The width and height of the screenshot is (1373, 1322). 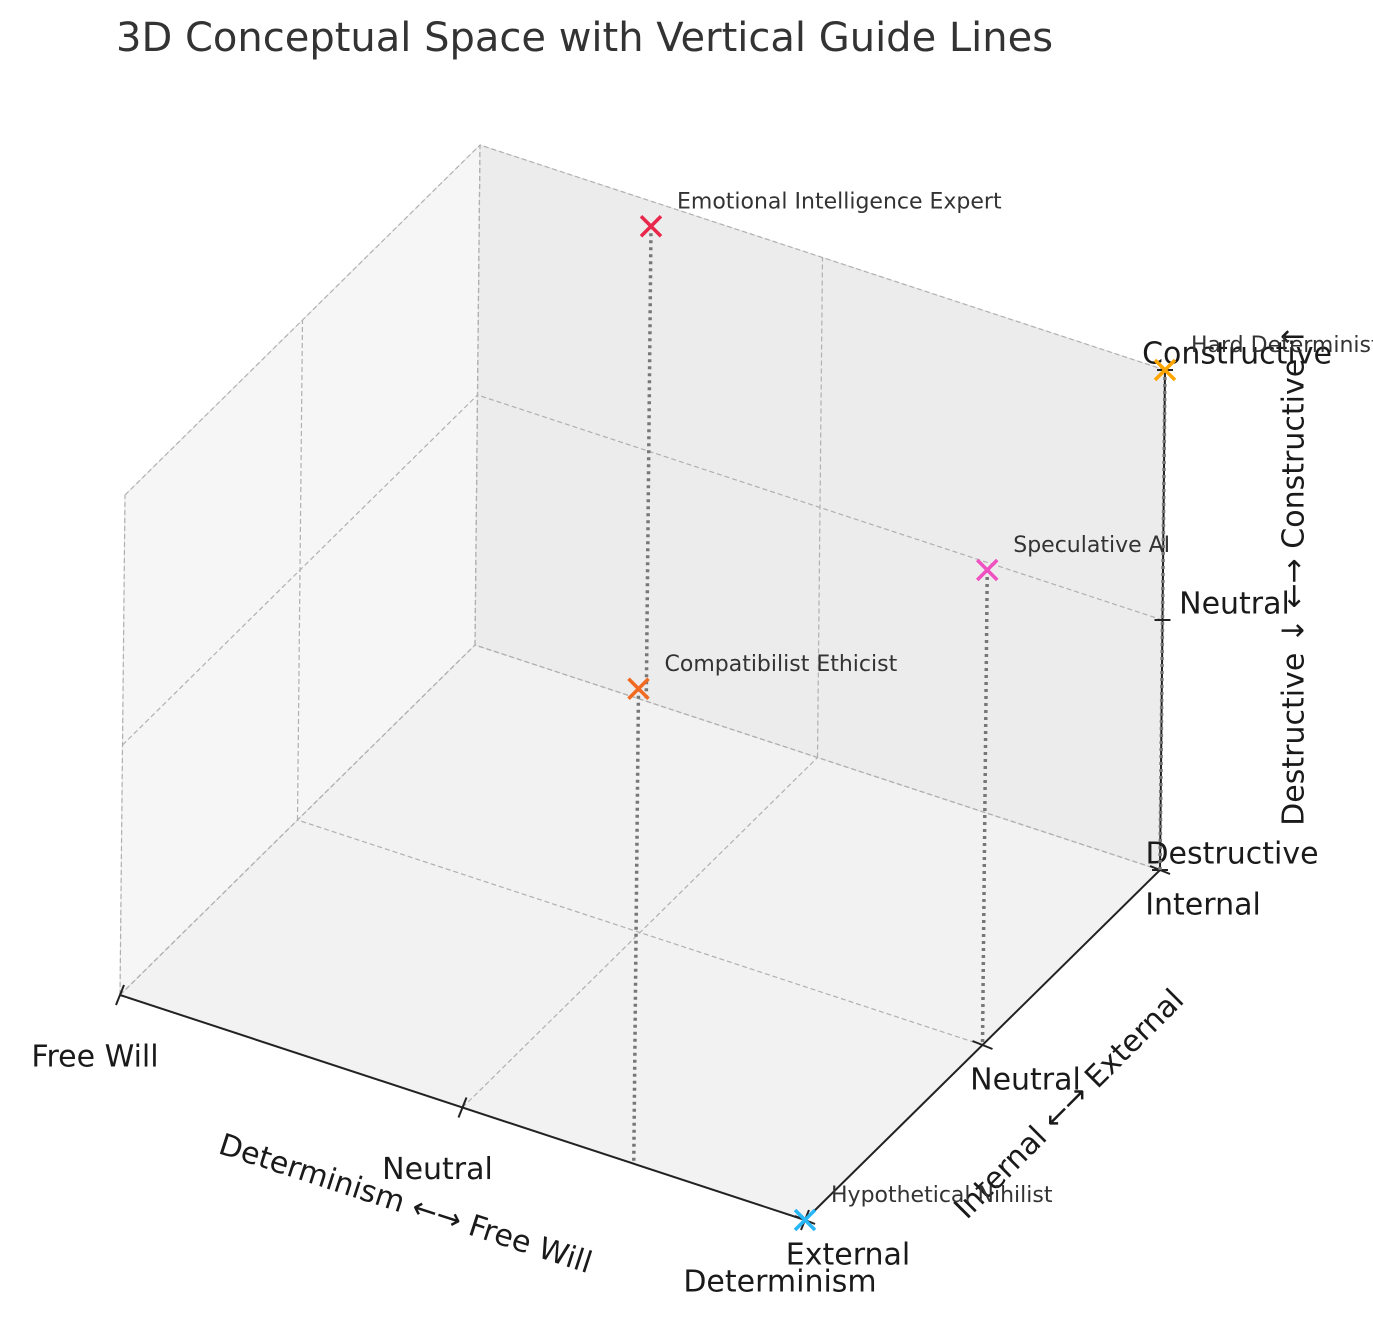 I want to click on z-axis-label: Destructive ↓ ←→ Constructive ↑, so click(x=1294, y=575).